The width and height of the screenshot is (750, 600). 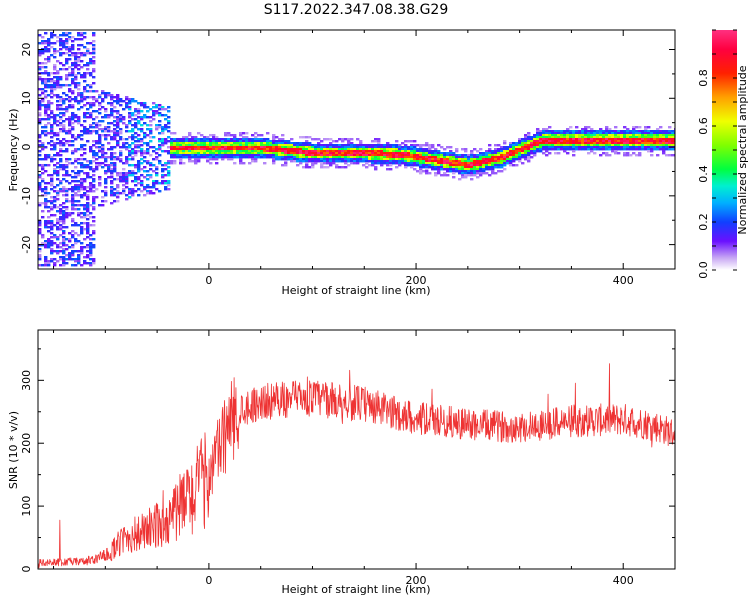 I want to click on spectrogram-y-label: Frequency (Hz), so click(x=13, y=150).